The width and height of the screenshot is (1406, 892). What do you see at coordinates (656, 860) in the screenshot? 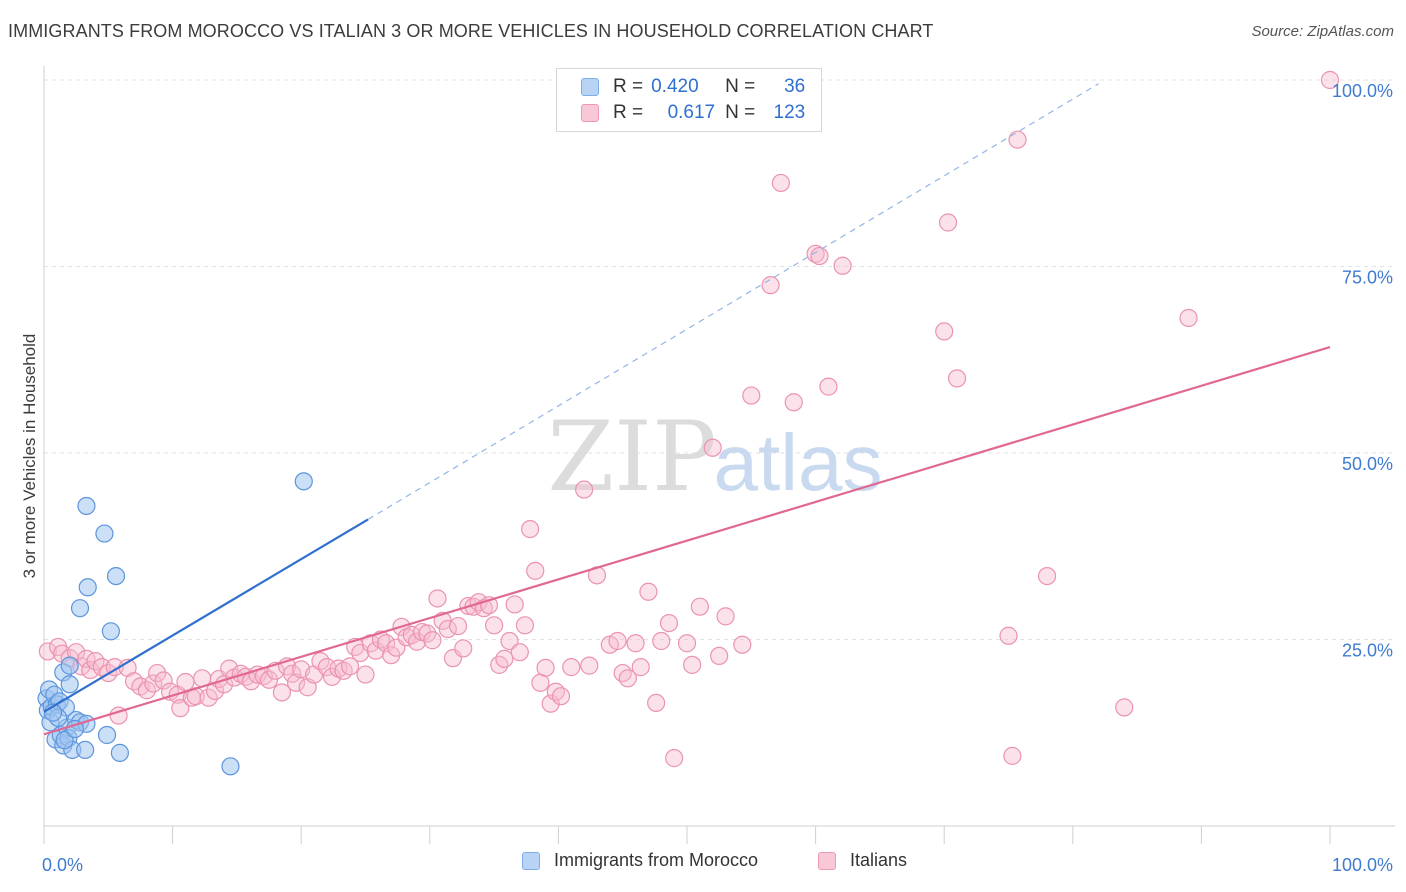
I see `bottom-legend-label-morocco: Immigrants from Morocco` at bounding box center [656, 860].